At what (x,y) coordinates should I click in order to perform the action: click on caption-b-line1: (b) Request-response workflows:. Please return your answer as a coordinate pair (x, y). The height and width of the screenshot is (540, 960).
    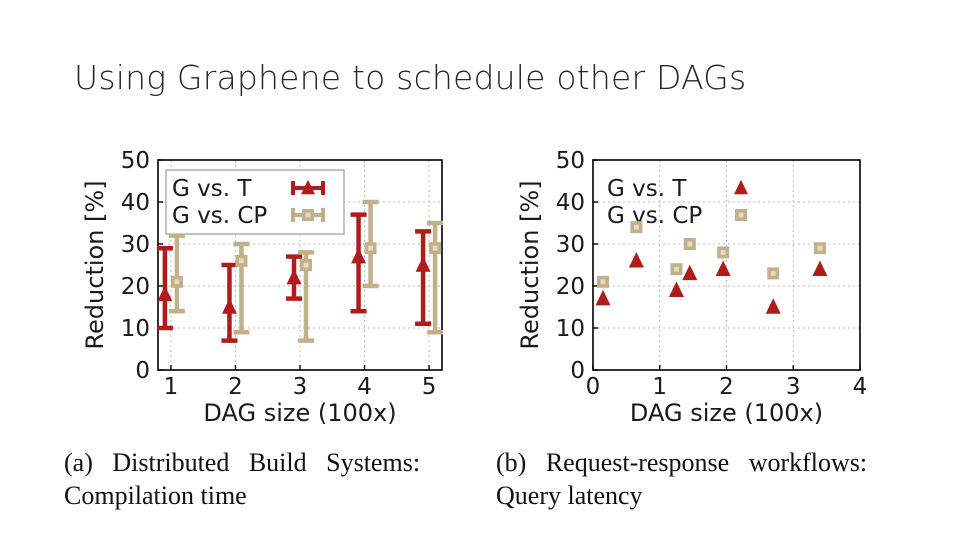
    Looking at the image, I should click on (682, 462).